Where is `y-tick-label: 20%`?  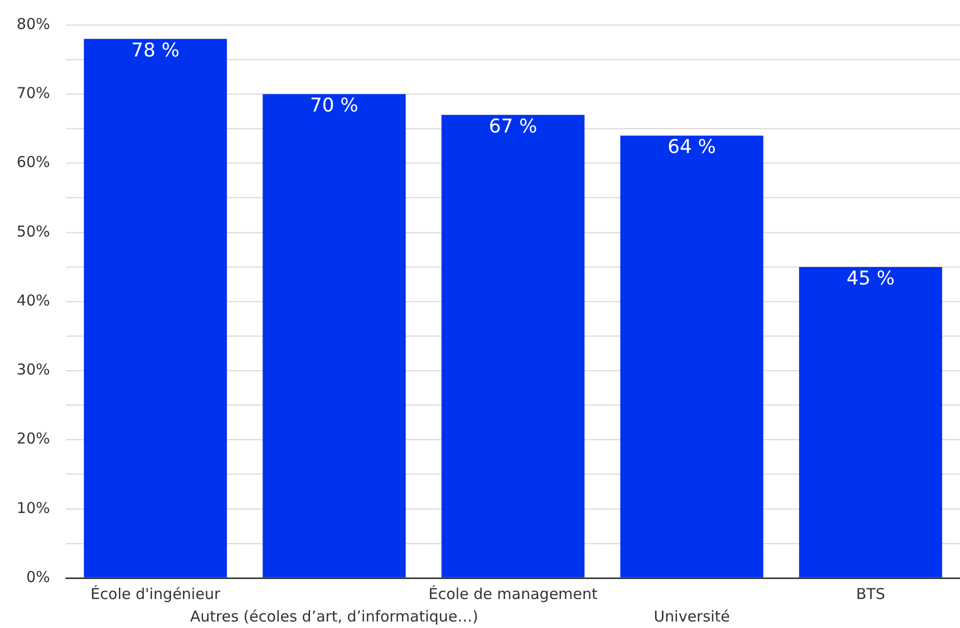 y-tick-label: 20% is located at coordinates (33, 439).